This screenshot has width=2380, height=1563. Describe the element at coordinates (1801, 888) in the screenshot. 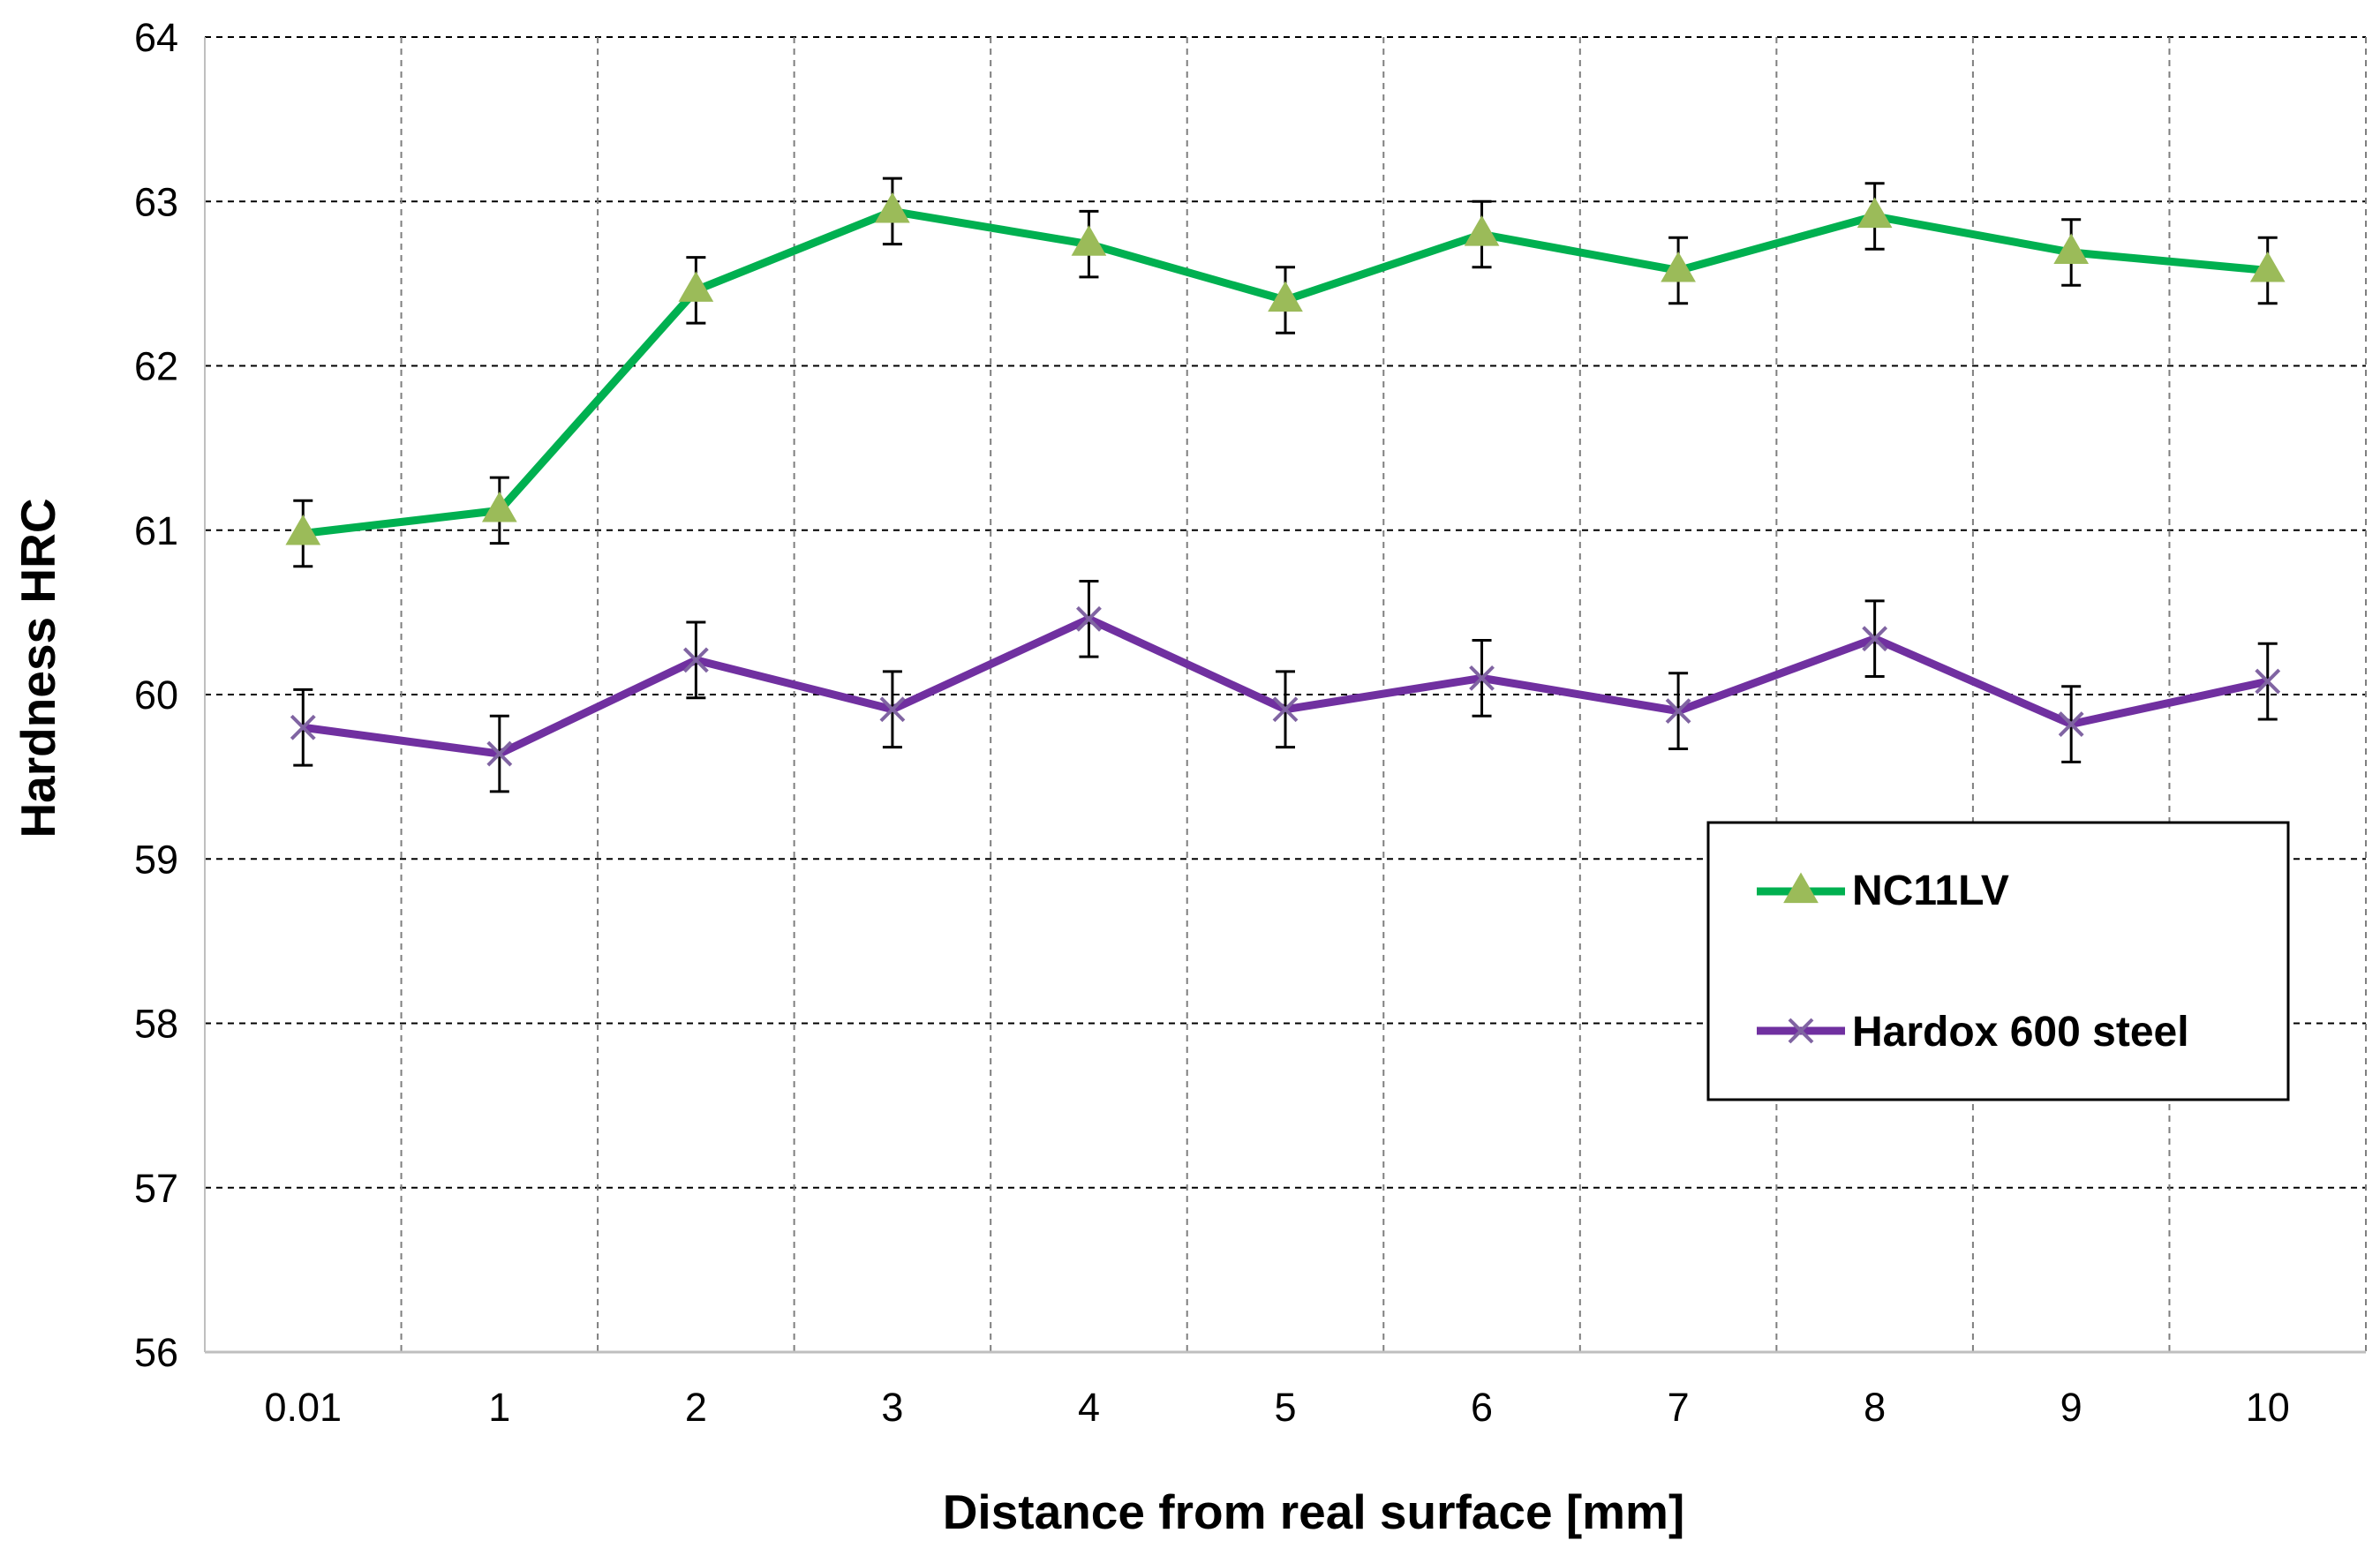

I see `legend-marker-nc11lv` at that location.